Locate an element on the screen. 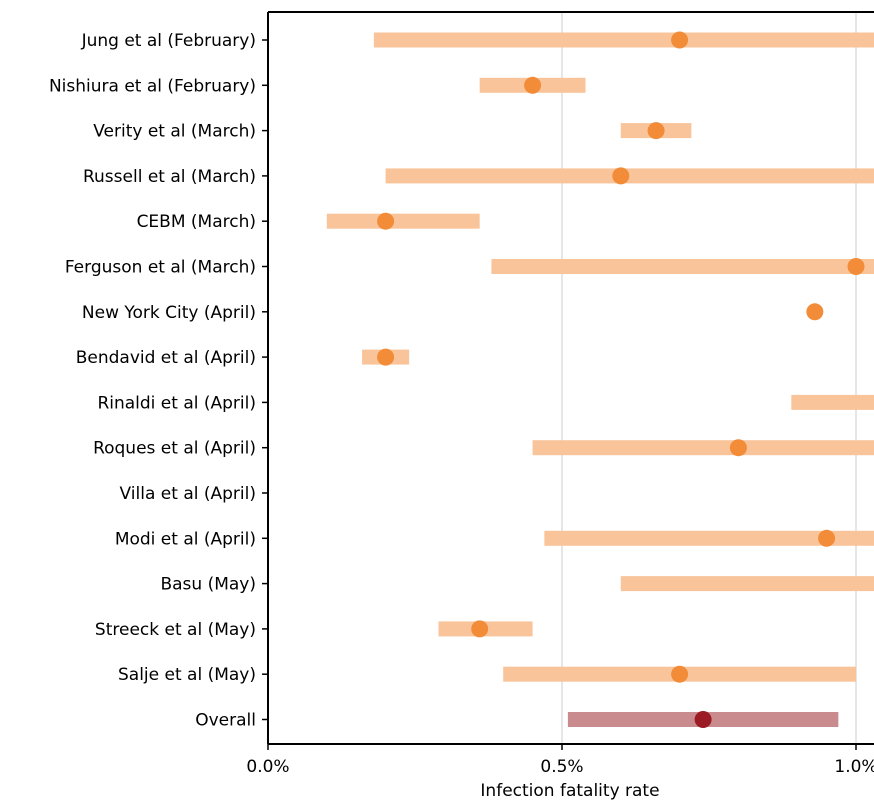  study-label-15: Overall is located at coordinates (225, 721).